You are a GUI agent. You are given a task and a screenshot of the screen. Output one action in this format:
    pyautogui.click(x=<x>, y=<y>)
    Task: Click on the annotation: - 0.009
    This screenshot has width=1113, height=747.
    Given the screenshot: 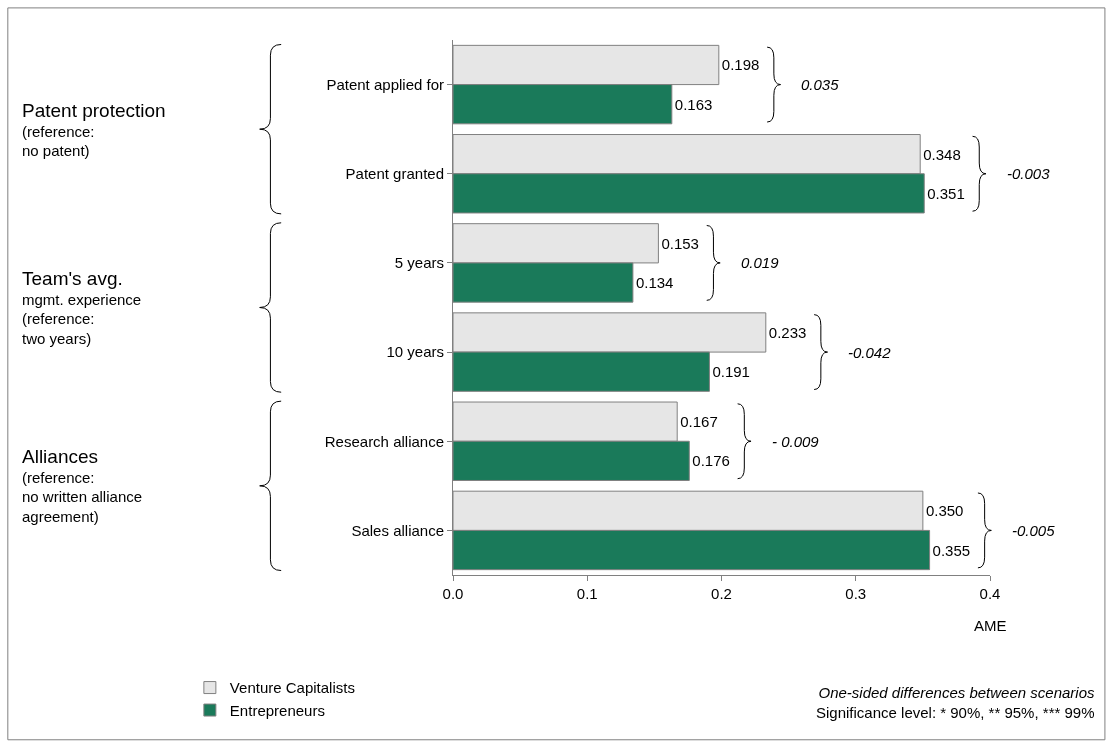 What is the action you would take?
    pyautogui.click(x=796, y=441)
    